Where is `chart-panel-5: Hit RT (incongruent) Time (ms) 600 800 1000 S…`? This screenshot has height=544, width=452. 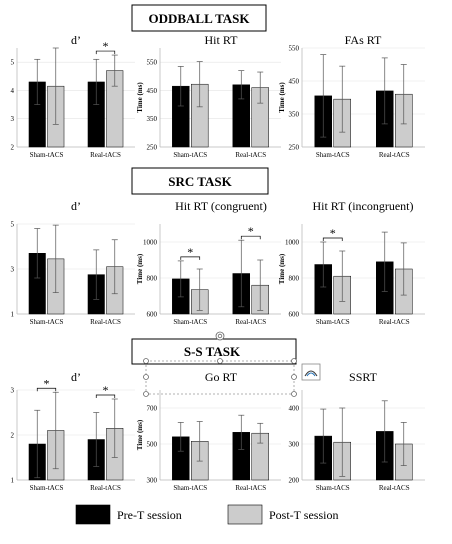
chart-panel-5: Hit RT (incongruent) Time (ms) 600 800 1000 S… is located at coordinates (351, 262).